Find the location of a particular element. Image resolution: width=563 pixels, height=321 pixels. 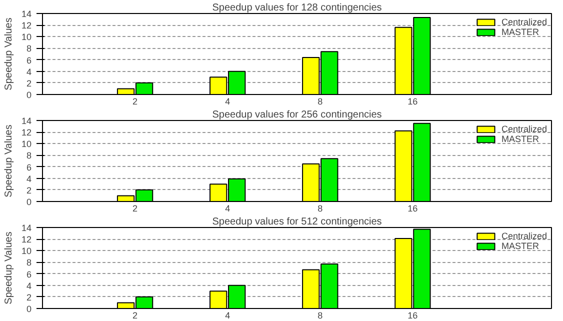

chart-title: Speedup values for 128 contingencies is located at coordinates (297, 8).